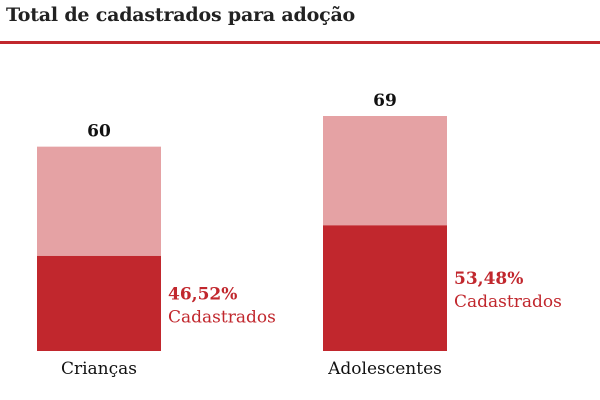  I want to click on percent-label: 53,48%, so click(488, 279).